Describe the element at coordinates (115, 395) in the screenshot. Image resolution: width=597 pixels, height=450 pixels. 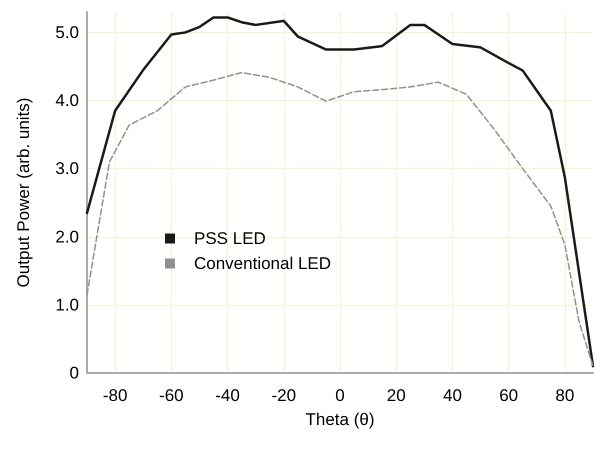
I see `x-tick-label: -80` at that location.